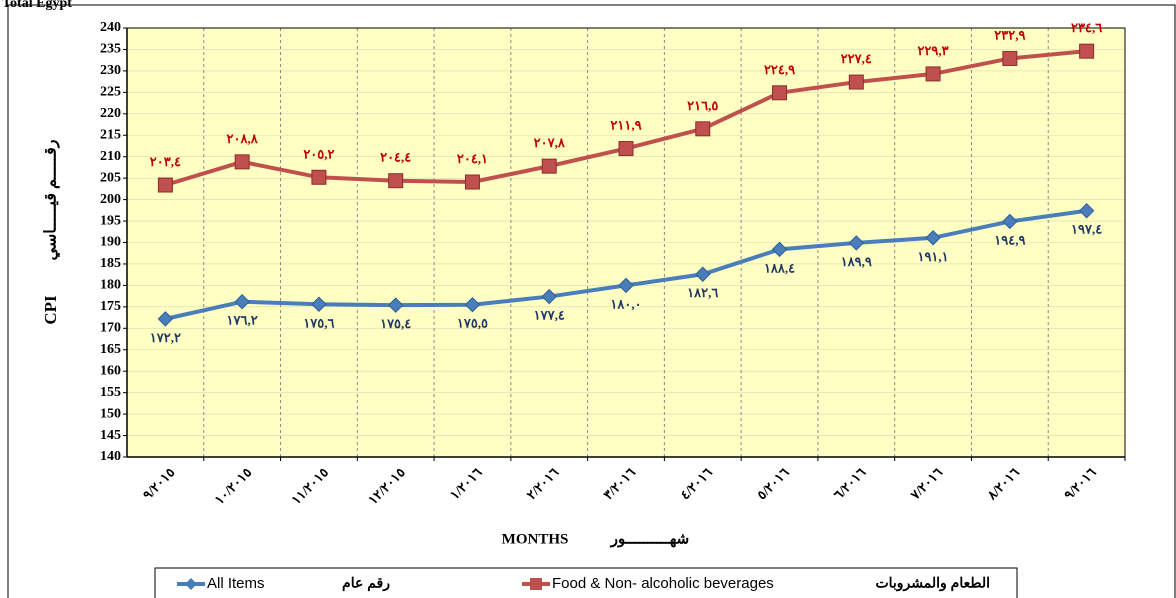 The image size is (1176, 598). Describe the element at coordinates (932, 256) in the screenshot. I see `data-label: ١٩١,١` at that location.